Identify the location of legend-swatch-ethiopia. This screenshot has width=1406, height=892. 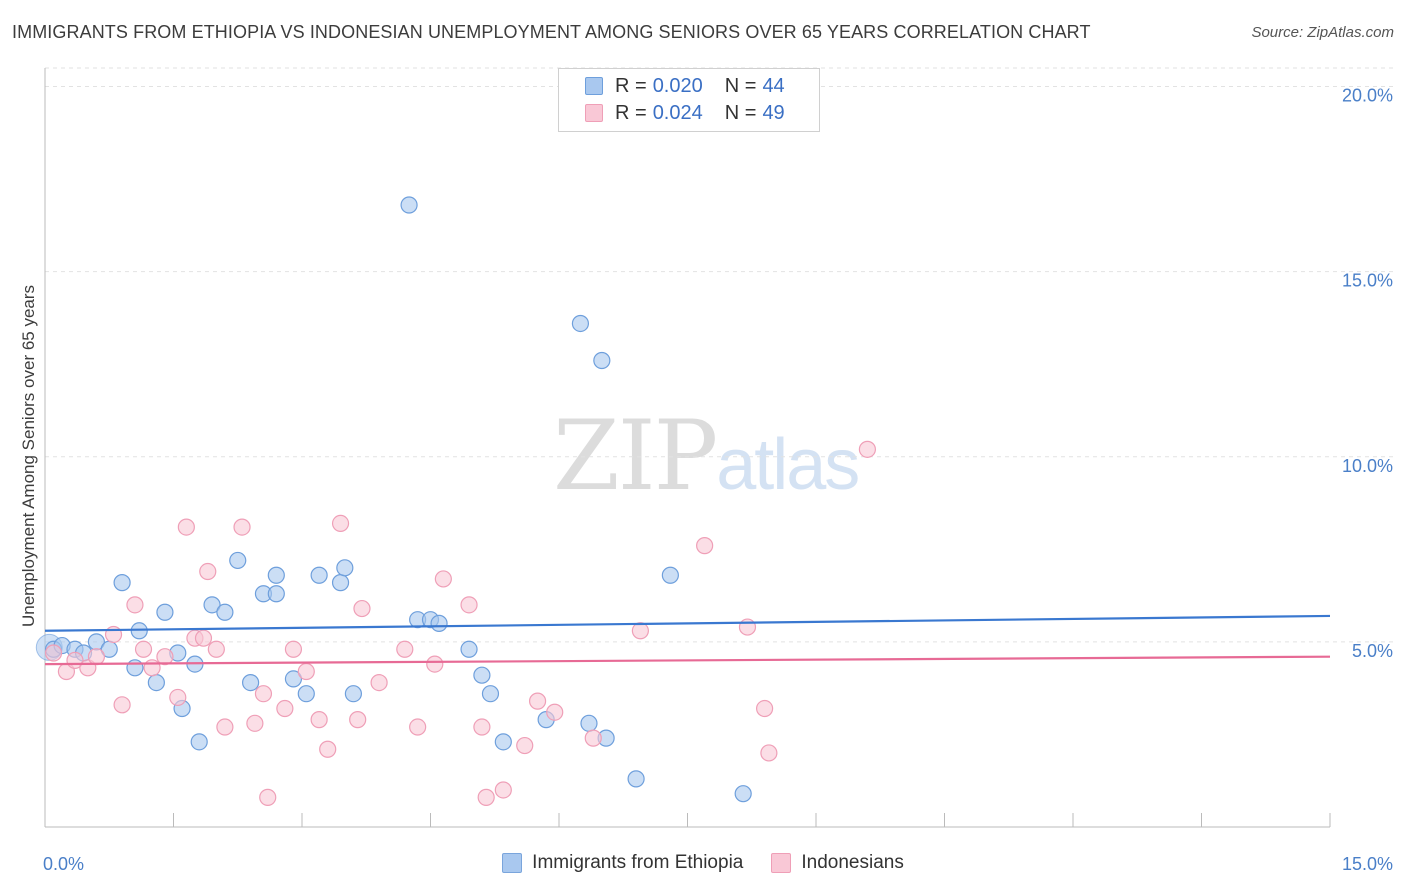
(594, 86).